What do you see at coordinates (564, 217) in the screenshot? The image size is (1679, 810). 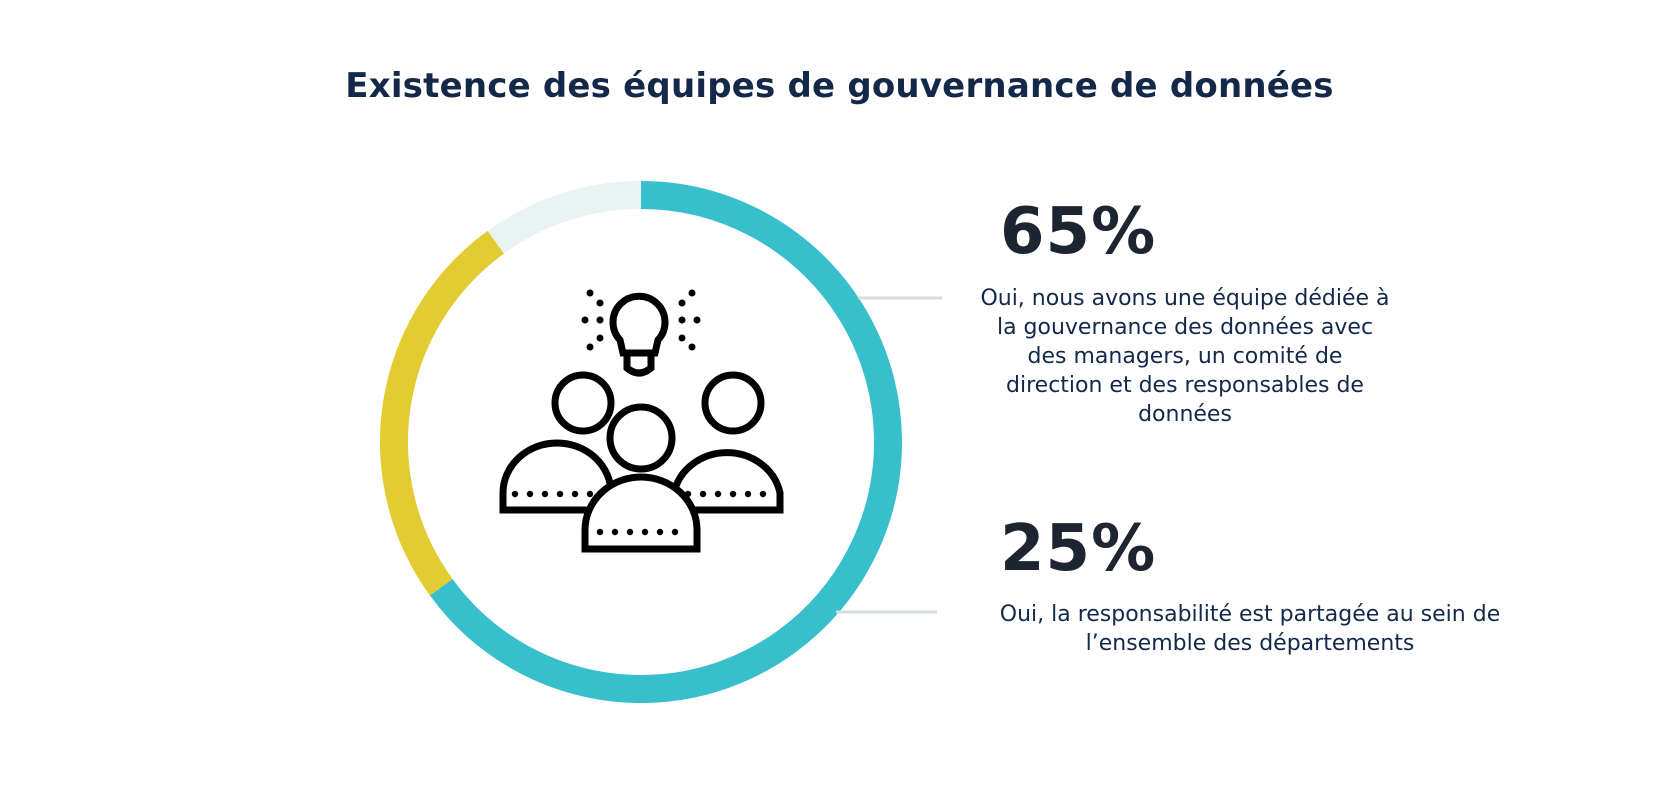 I see `slice-remaining` at bounding box center [564, 217].